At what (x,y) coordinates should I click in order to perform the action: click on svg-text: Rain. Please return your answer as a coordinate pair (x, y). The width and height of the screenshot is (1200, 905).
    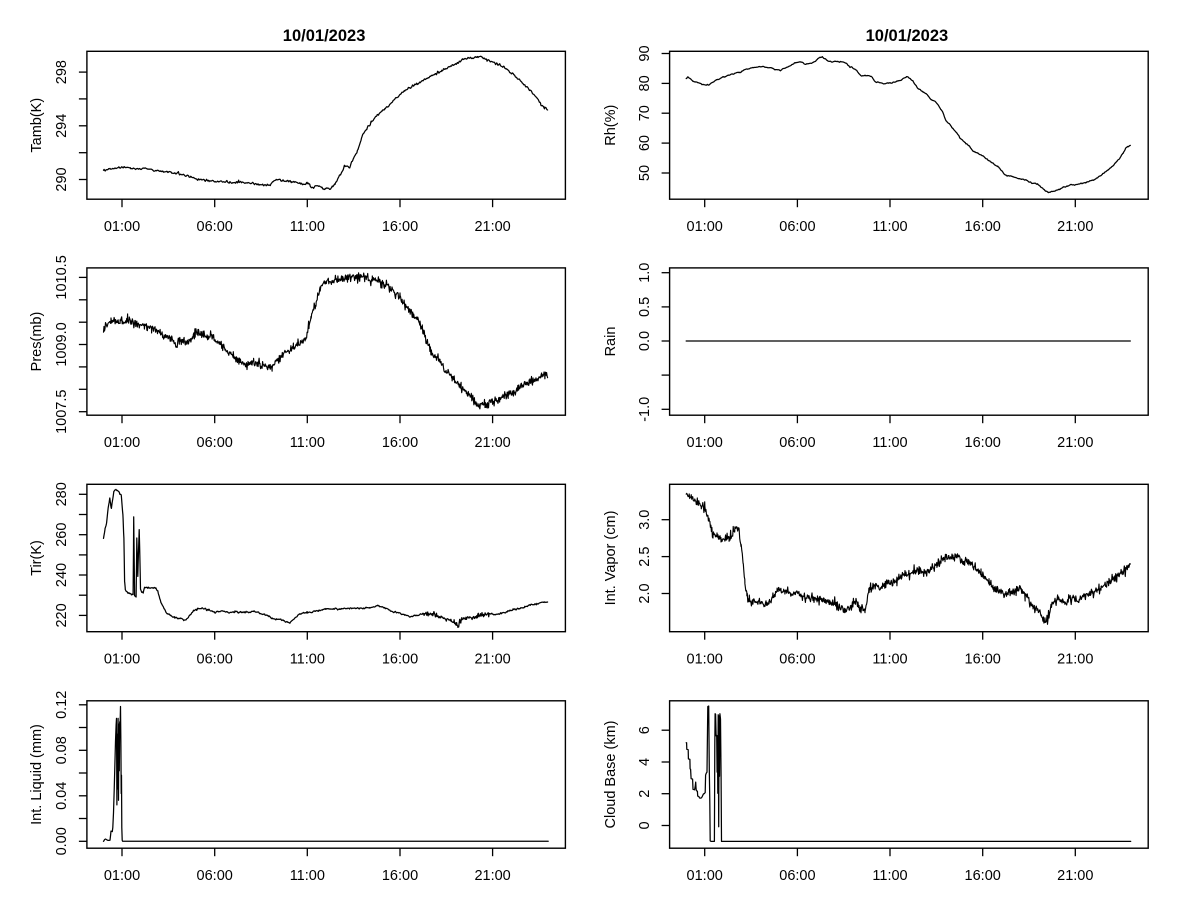
    Looking at the image, I should click on (611, 342).